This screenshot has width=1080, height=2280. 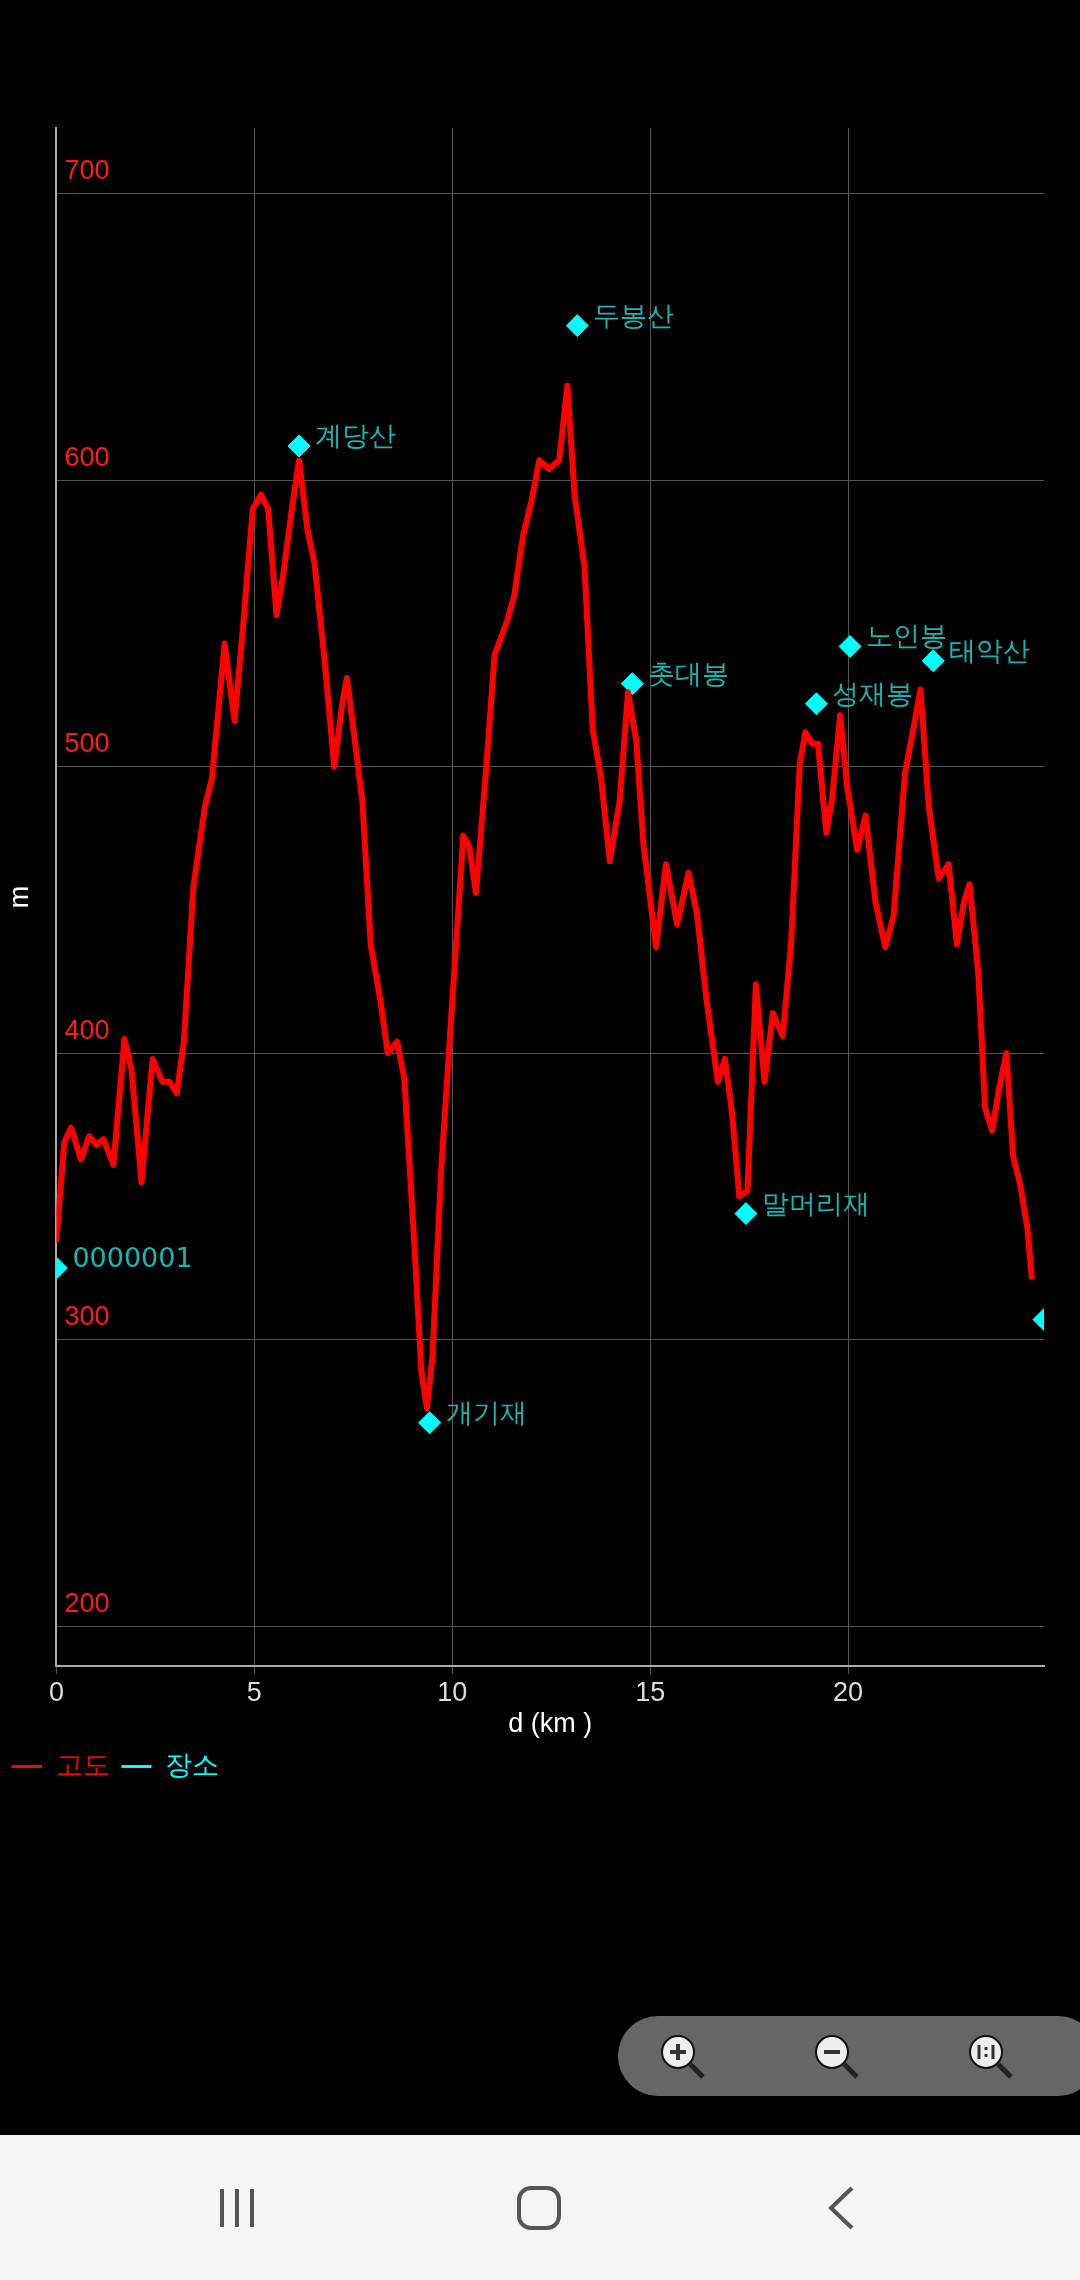 What do you see at coordinates (452, 1691) in the screenshot?
I see `x-tick-label: 10` at bounding box center [452, 1691].